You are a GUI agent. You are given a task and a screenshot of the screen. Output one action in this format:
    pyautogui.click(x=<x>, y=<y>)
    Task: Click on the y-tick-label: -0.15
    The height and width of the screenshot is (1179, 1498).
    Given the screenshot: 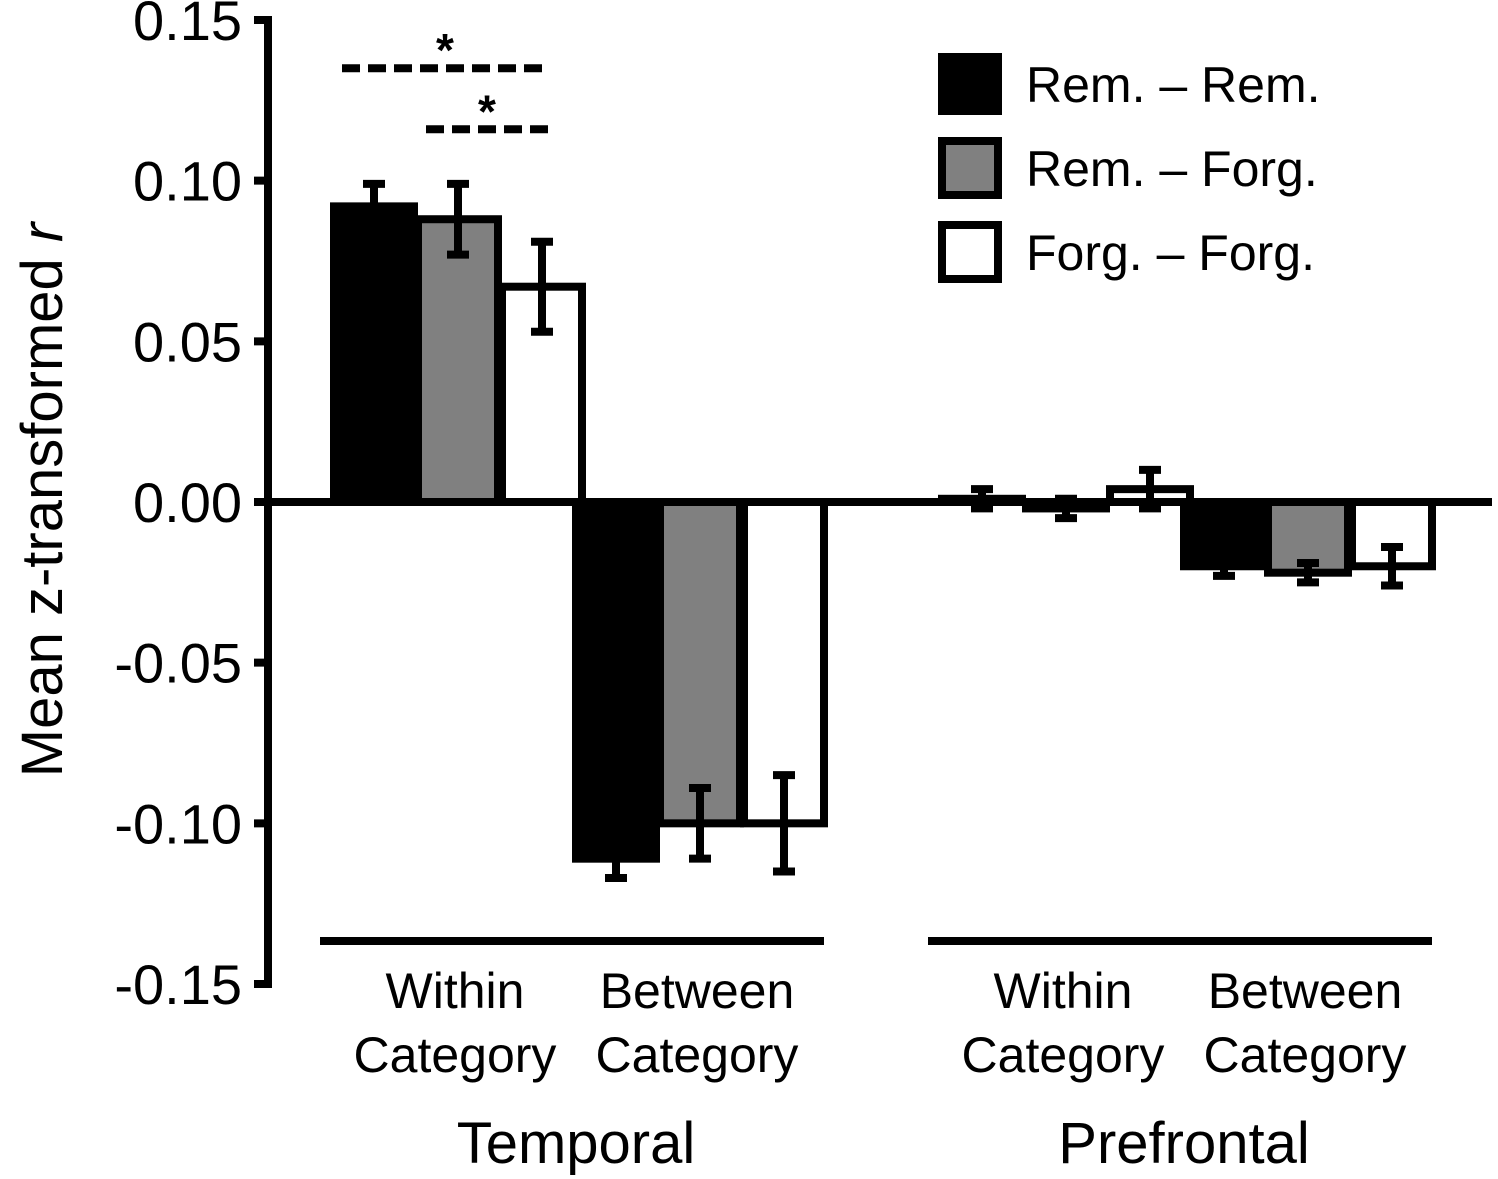 What is the action you would take?
    pyautogui.click(x=178, y=984)
    